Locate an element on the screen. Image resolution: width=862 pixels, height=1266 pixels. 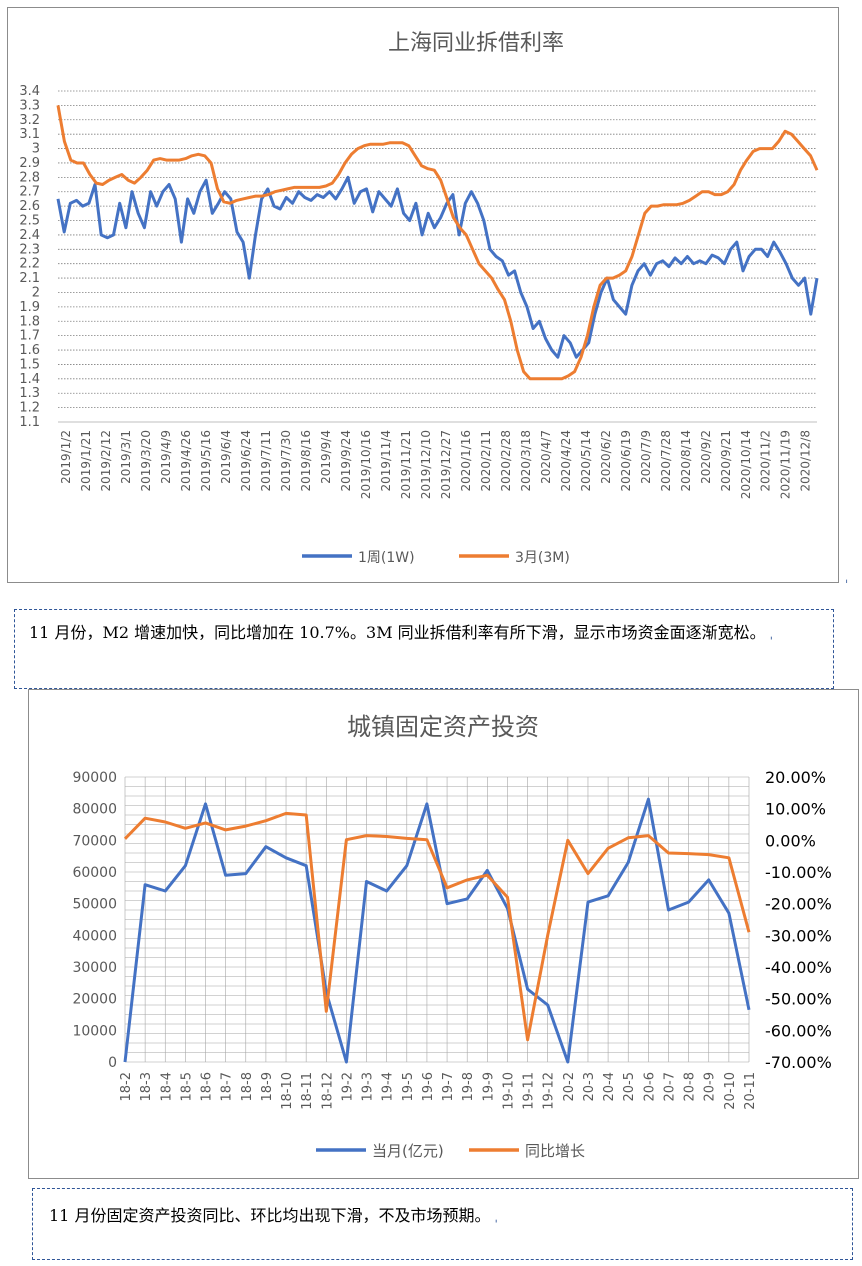
y-tick-label: 1.7 is located at coordinates (29, 336).